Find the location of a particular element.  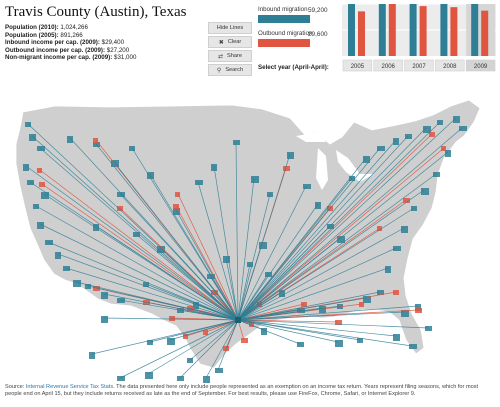

bar-outbound-2007 is located at coordinates (423, 31).